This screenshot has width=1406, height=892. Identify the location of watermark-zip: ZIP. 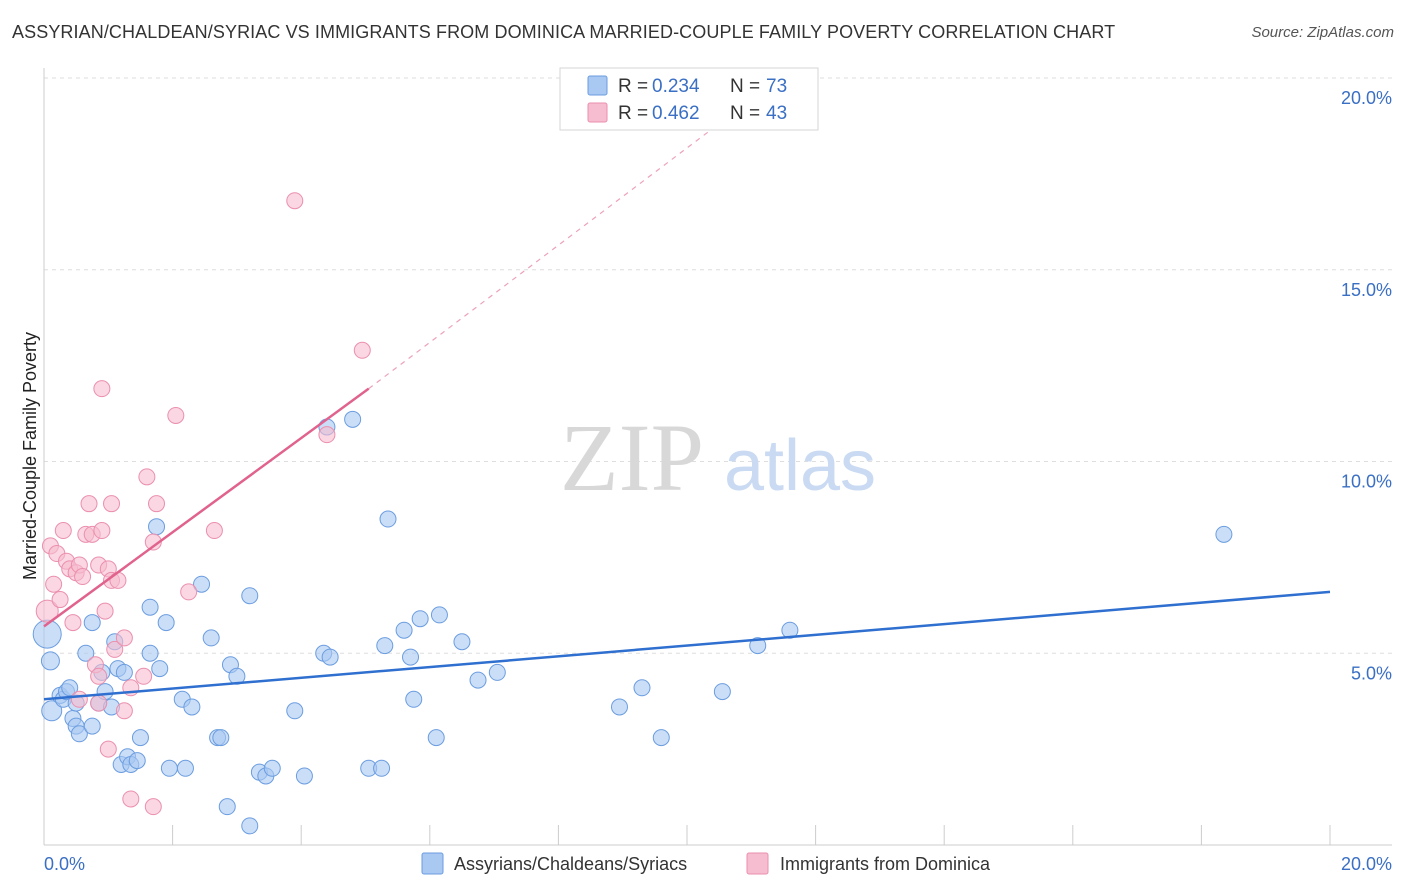
(632, 457).